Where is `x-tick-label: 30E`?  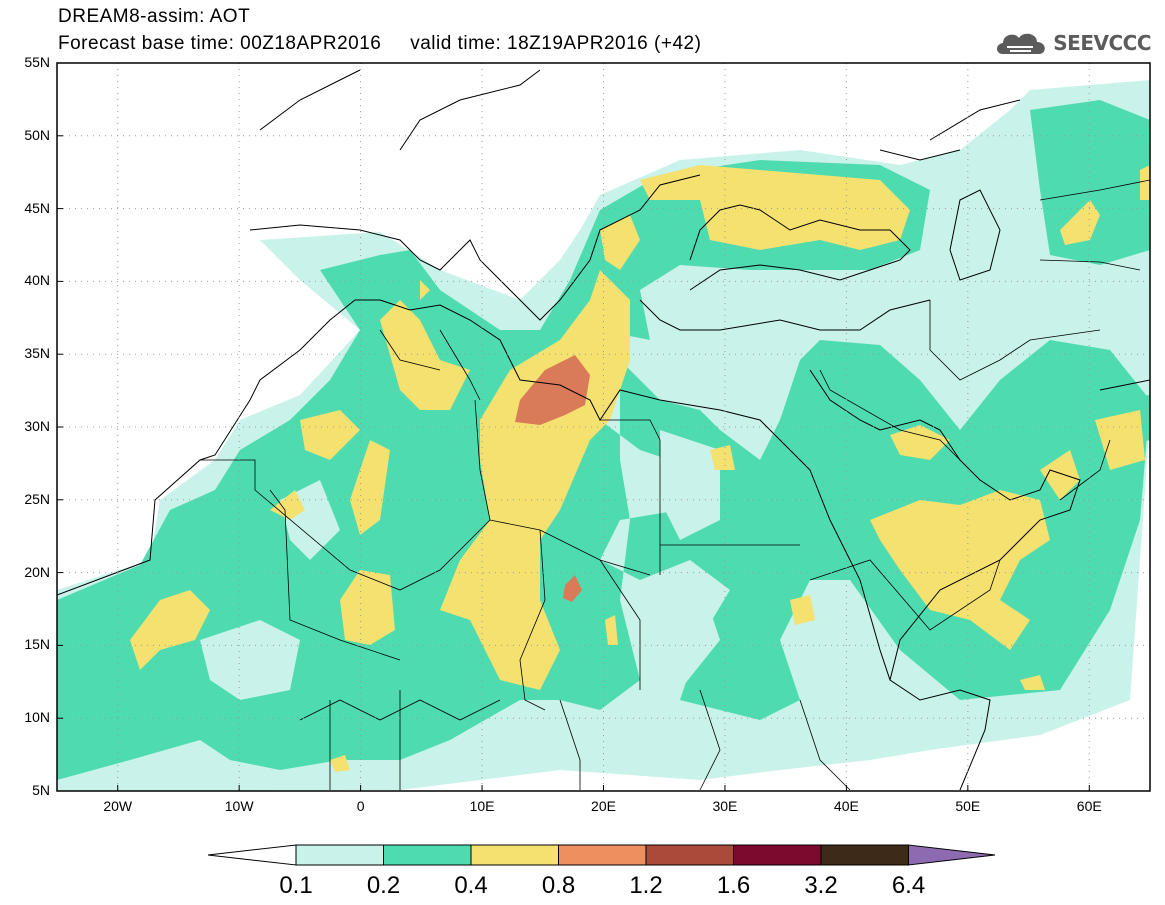 x-tick-label: 30E is located at coordinates (725, 806).